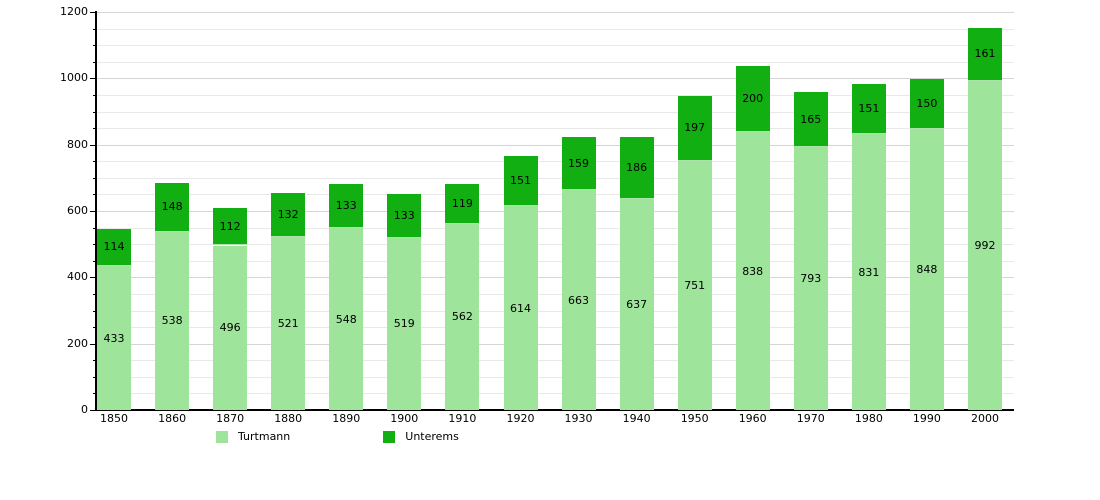  I want to click on legend-item-turtmann: Turtmann, so click(253, 436).